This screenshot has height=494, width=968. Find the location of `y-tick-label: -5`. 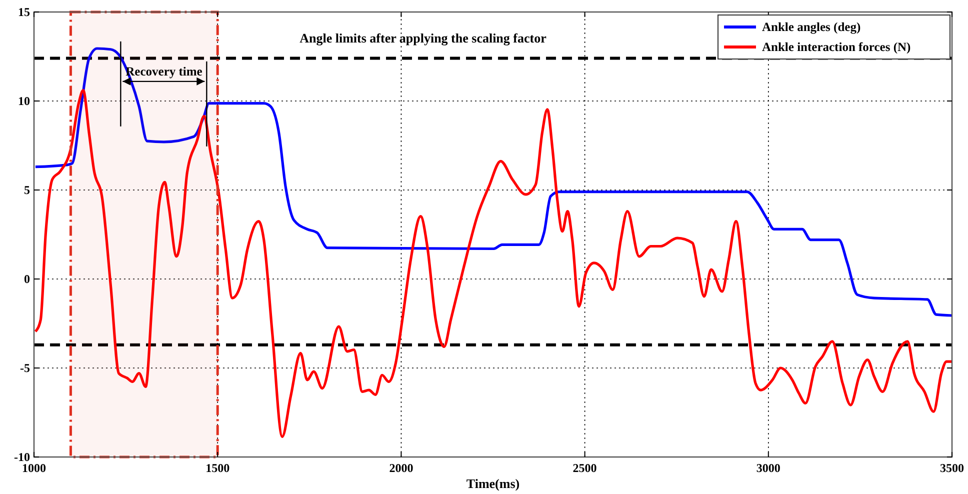

y-tick-label: -5 is located at coordinates (25, 368).